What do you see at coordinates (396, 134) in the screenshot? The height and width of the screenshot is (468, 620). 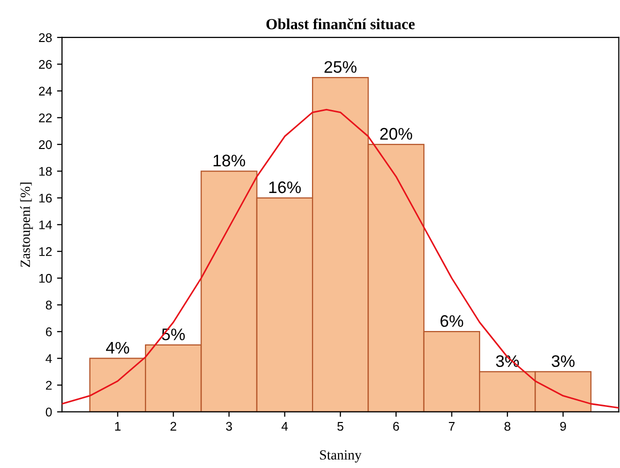 I see `data-label: 20%` at bounding box center [396, 134].